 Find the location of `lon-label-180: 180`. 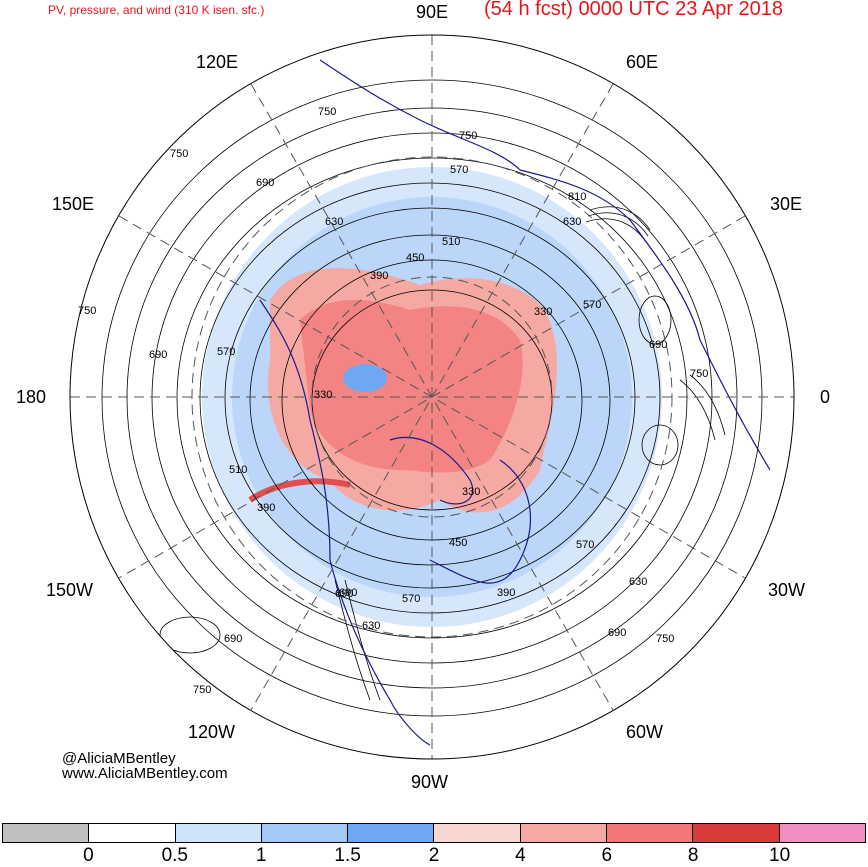

lon-label-180: 180 is located at coordinates (31, 397).